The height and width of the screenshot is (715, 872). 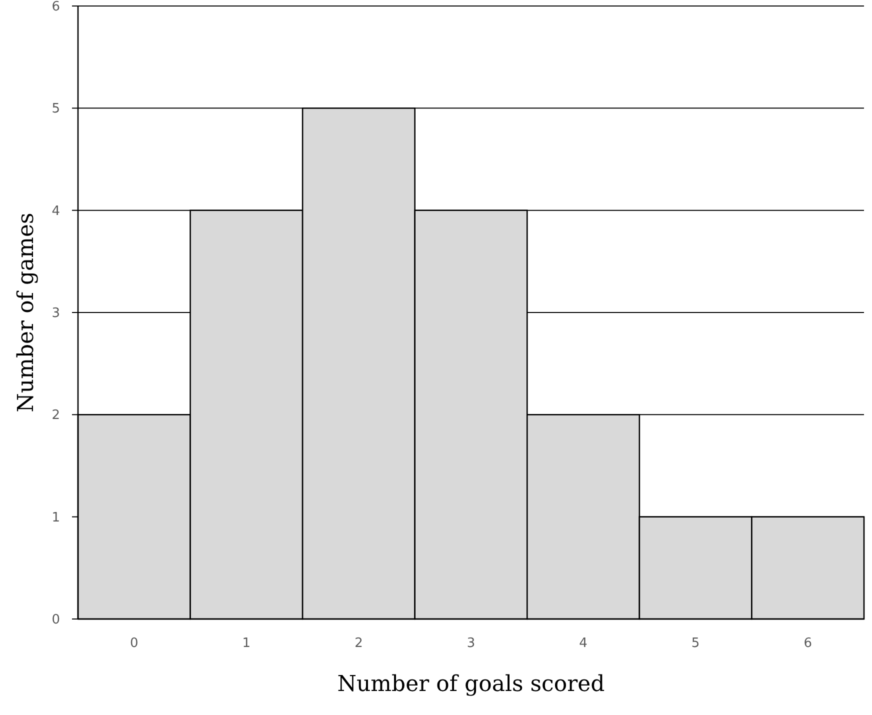 I want to click on y-tick-label: 3, so click(x=56, y=314).